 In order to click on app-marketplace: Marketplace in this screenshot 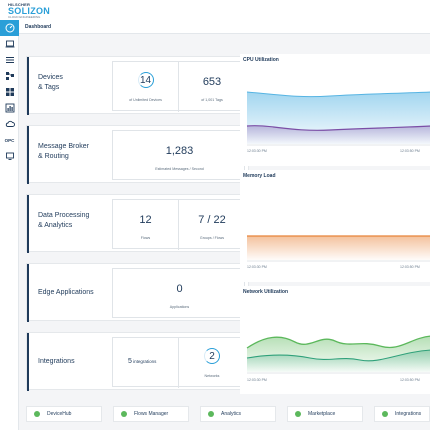, I will do `click(325, 414)`.